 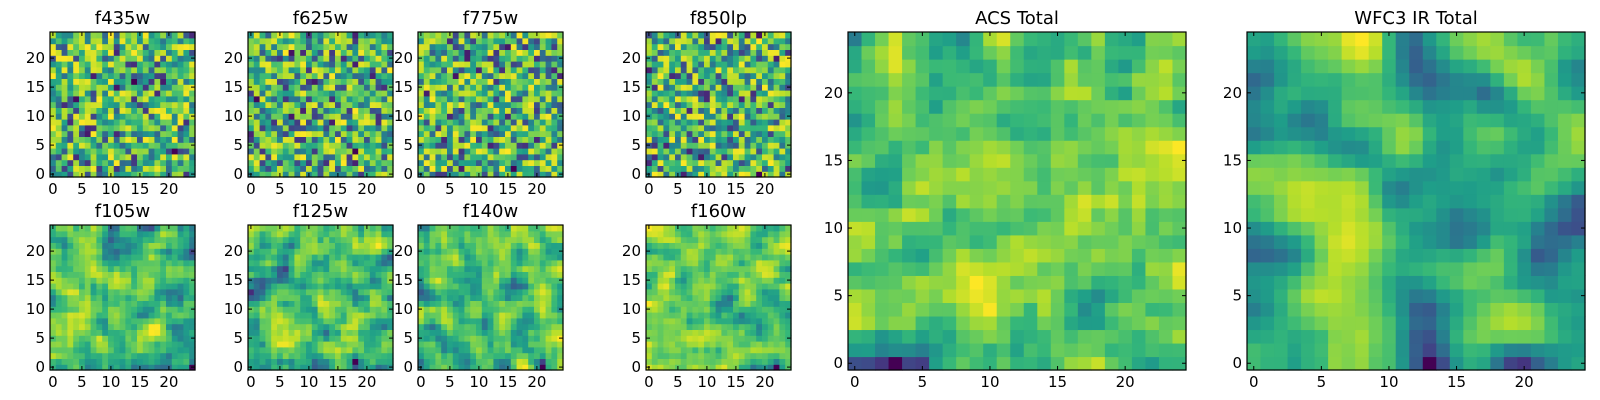 What do you see at coordinates (233, 280) in the screenshot?
I see `y-tick-label: 15` at bounding box center [233, 280].